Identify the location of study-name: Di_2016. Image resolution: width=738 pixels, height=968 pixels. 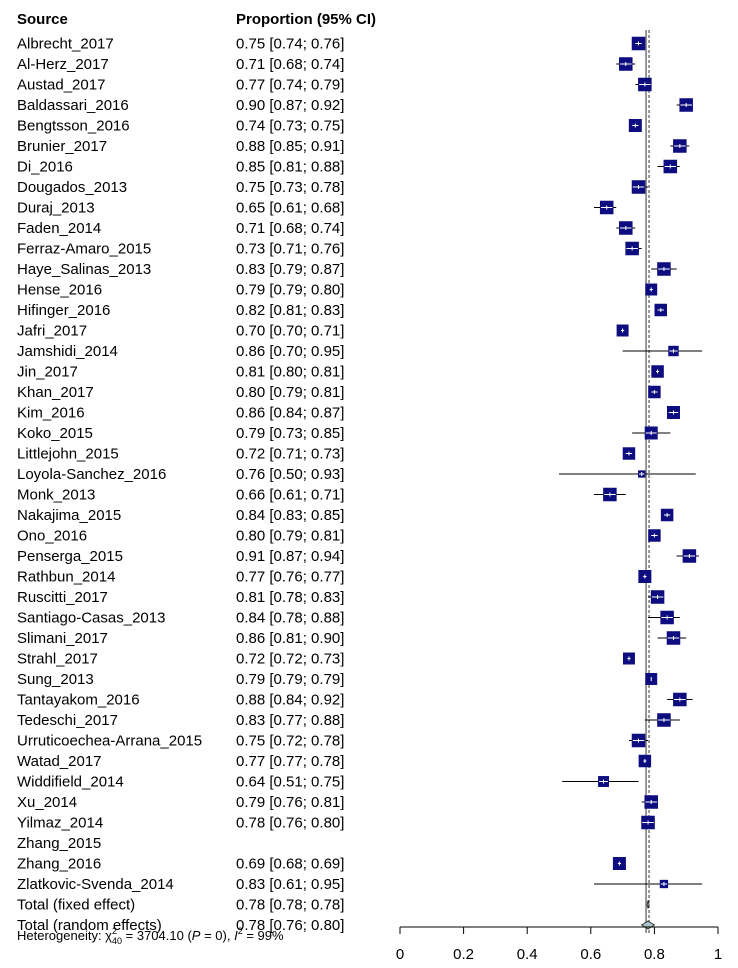
(45, 167).